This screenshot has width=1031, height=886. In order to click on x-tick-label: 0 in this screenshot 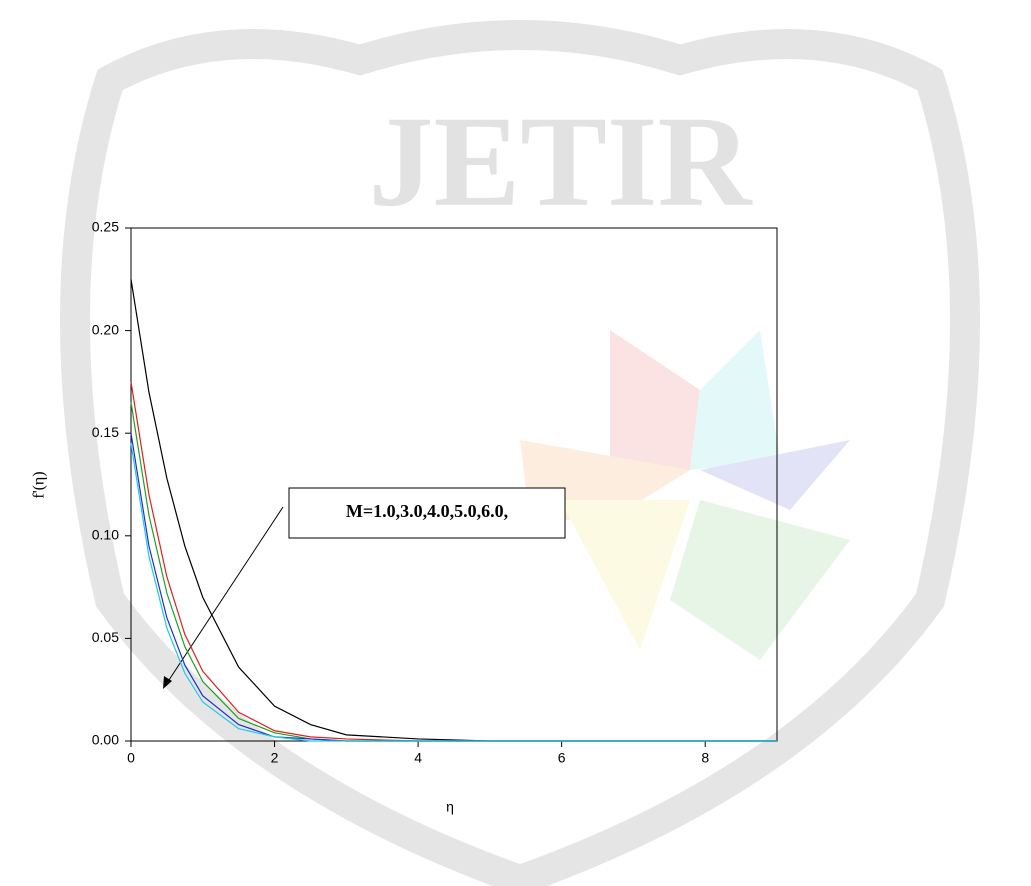, I will do `click(131, 758)`.